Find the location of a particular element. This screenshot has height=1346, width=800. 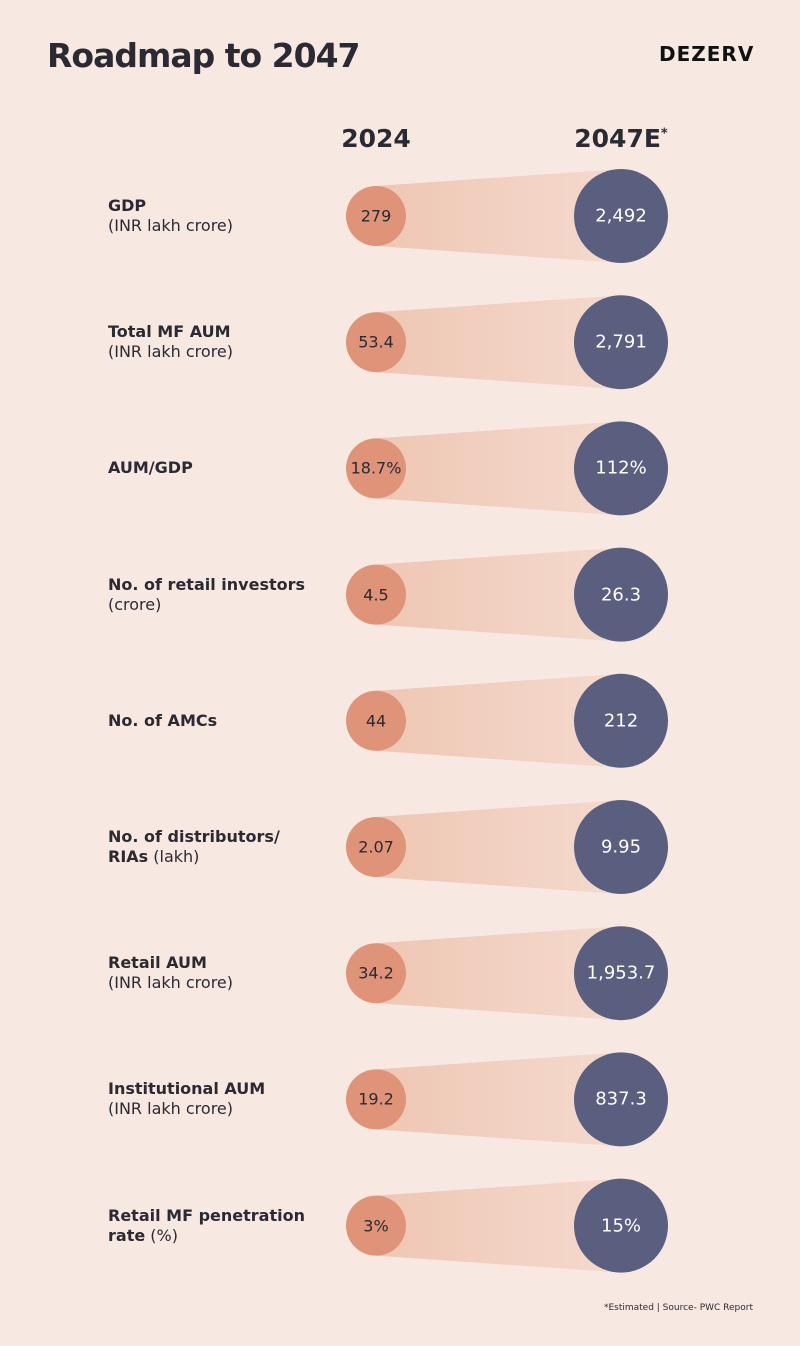

row-label: GDP (INR lakh crore) is located at coordinates (170, 216).